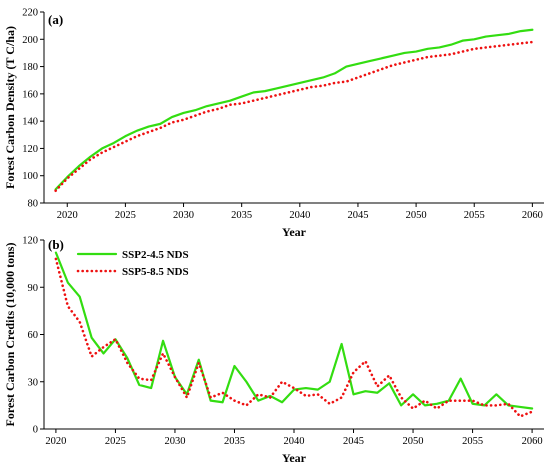 Image resolution: width=550 pixels, height=472 pixels. What do you see at coordinates (155, 272) in the screenshot?
I see `legend-label-2: SSP5-8.5 NDS` at bounding box center [155, 272].